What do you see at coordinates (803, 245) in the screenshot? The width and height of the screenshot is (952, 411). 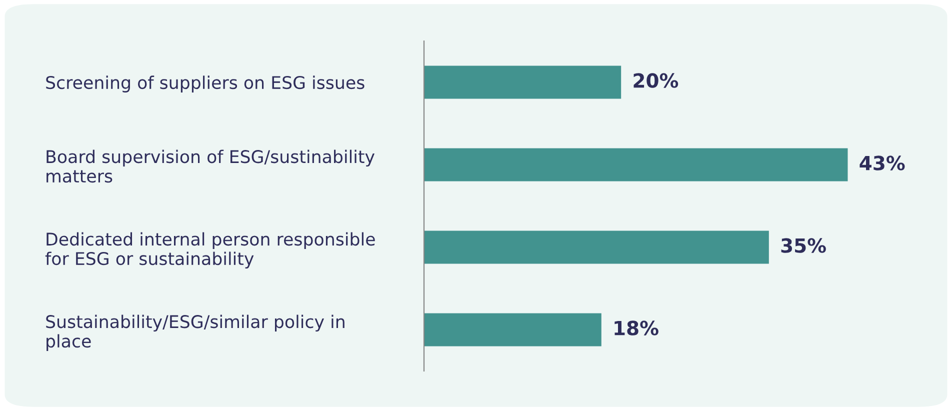 I see `data-label: 35%` at bounding box center [803, 245].